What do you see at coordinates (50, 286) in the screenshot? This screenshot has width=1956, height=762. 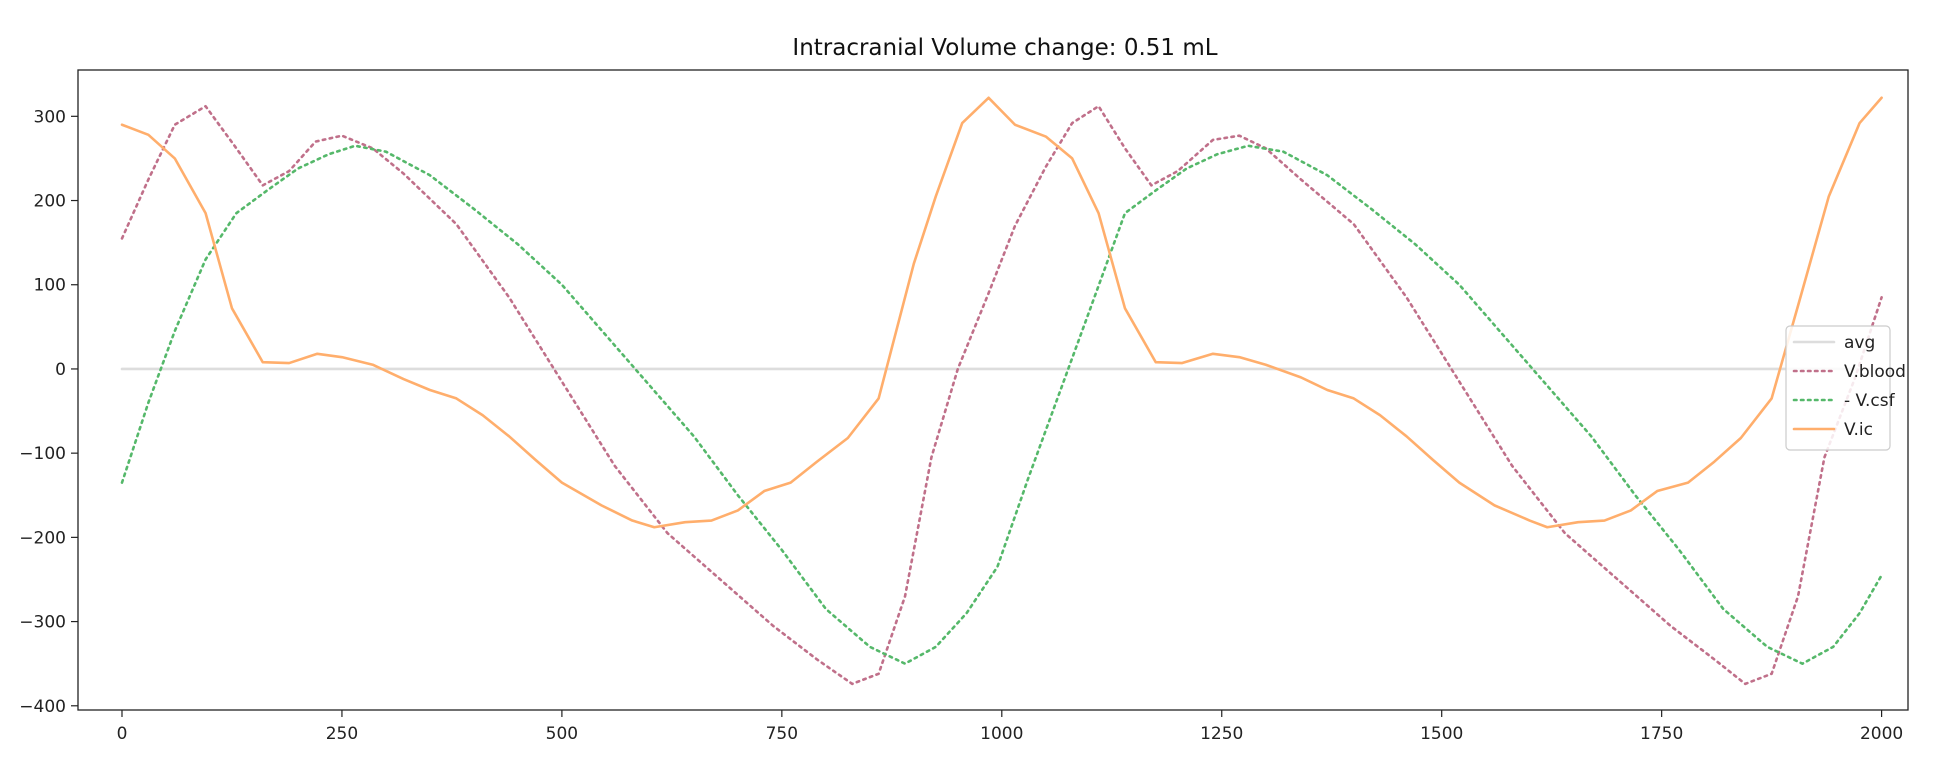 I see `y-tick-label: 100` at bounding box center [50, 286].